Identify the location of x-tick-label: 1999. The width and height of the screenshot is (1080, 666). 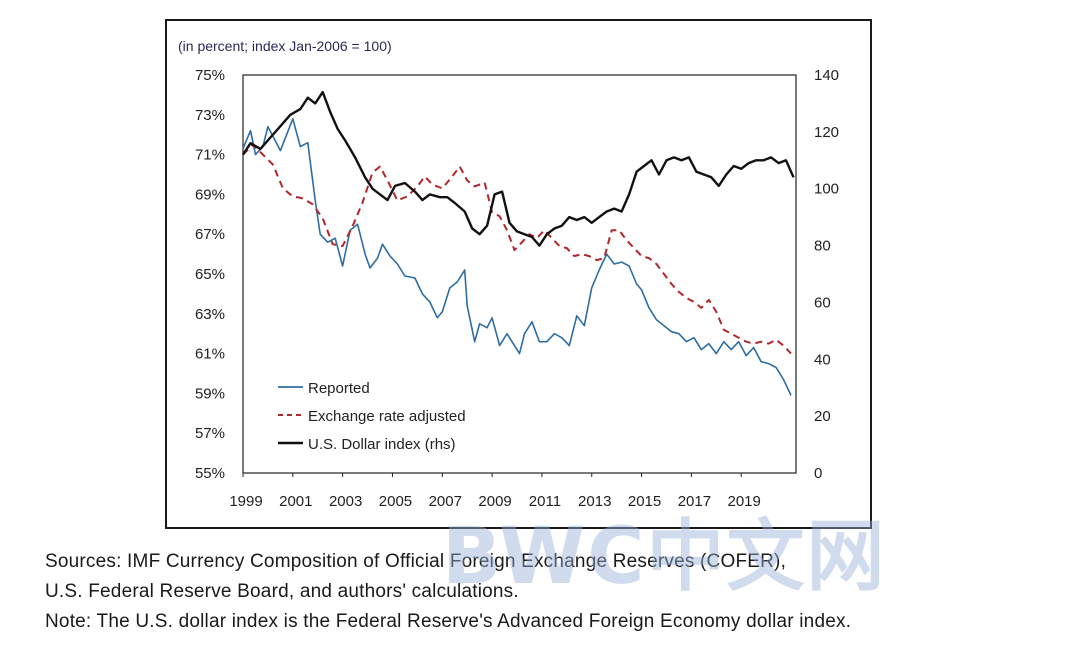
(245, 501).